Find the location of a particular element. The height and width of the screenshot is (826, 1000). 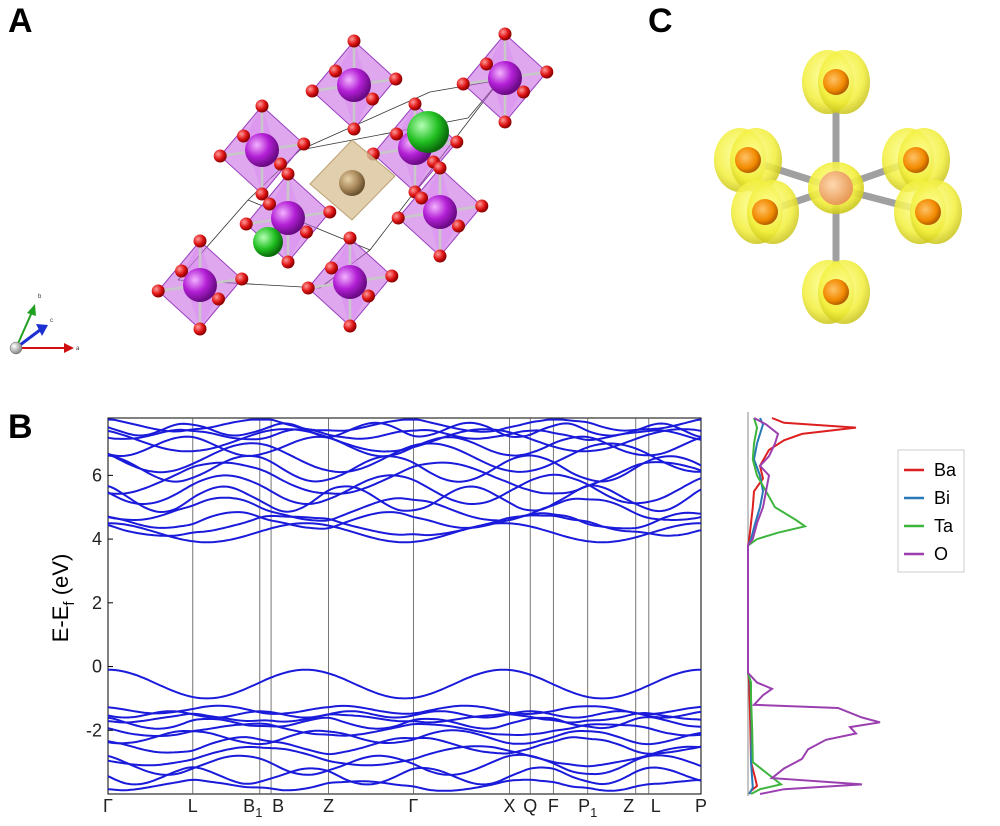

kpoint-label: B is located at coordinates (278, 806).